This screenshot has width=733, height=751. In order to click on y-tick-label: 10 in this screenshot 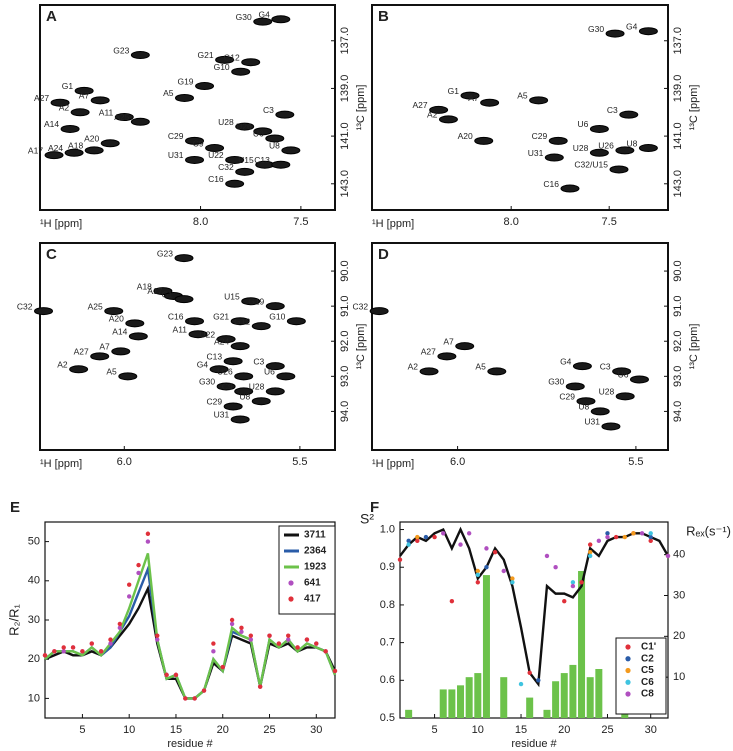, I will do `click(34, 698)`.